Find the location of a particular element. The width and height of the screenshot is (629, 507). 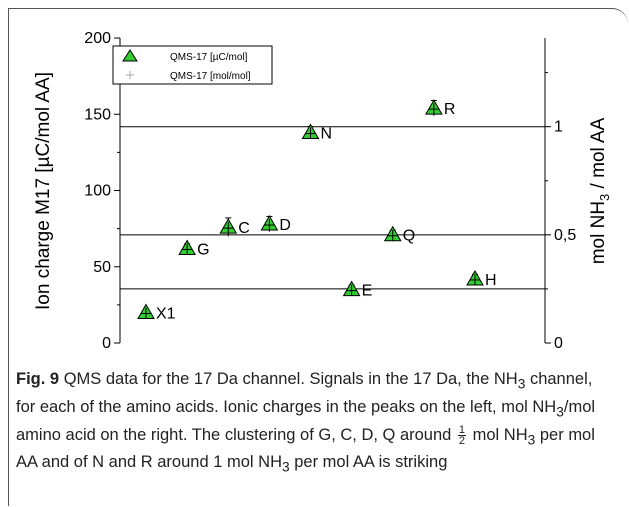

y-tick-right-label: 1 is located at coordinates (558, 127).